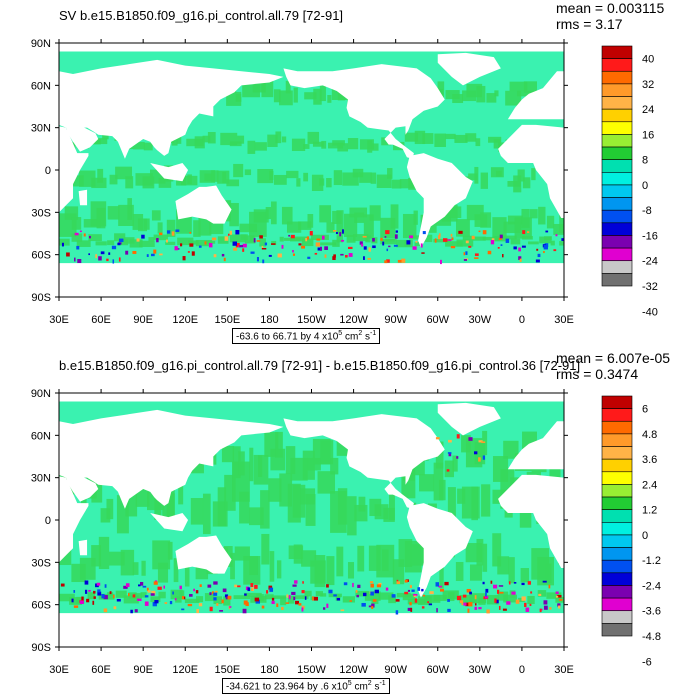  Describe the element at coordinates (649, 460) in the screenshot. I see `colorbar-label: 3.6` at that location.